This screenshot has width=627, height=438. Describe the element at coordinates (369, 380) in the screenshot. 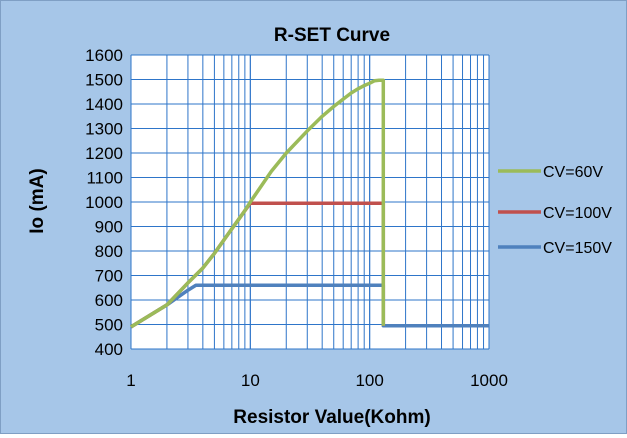

I see `x-tick-label: 100` at that location.